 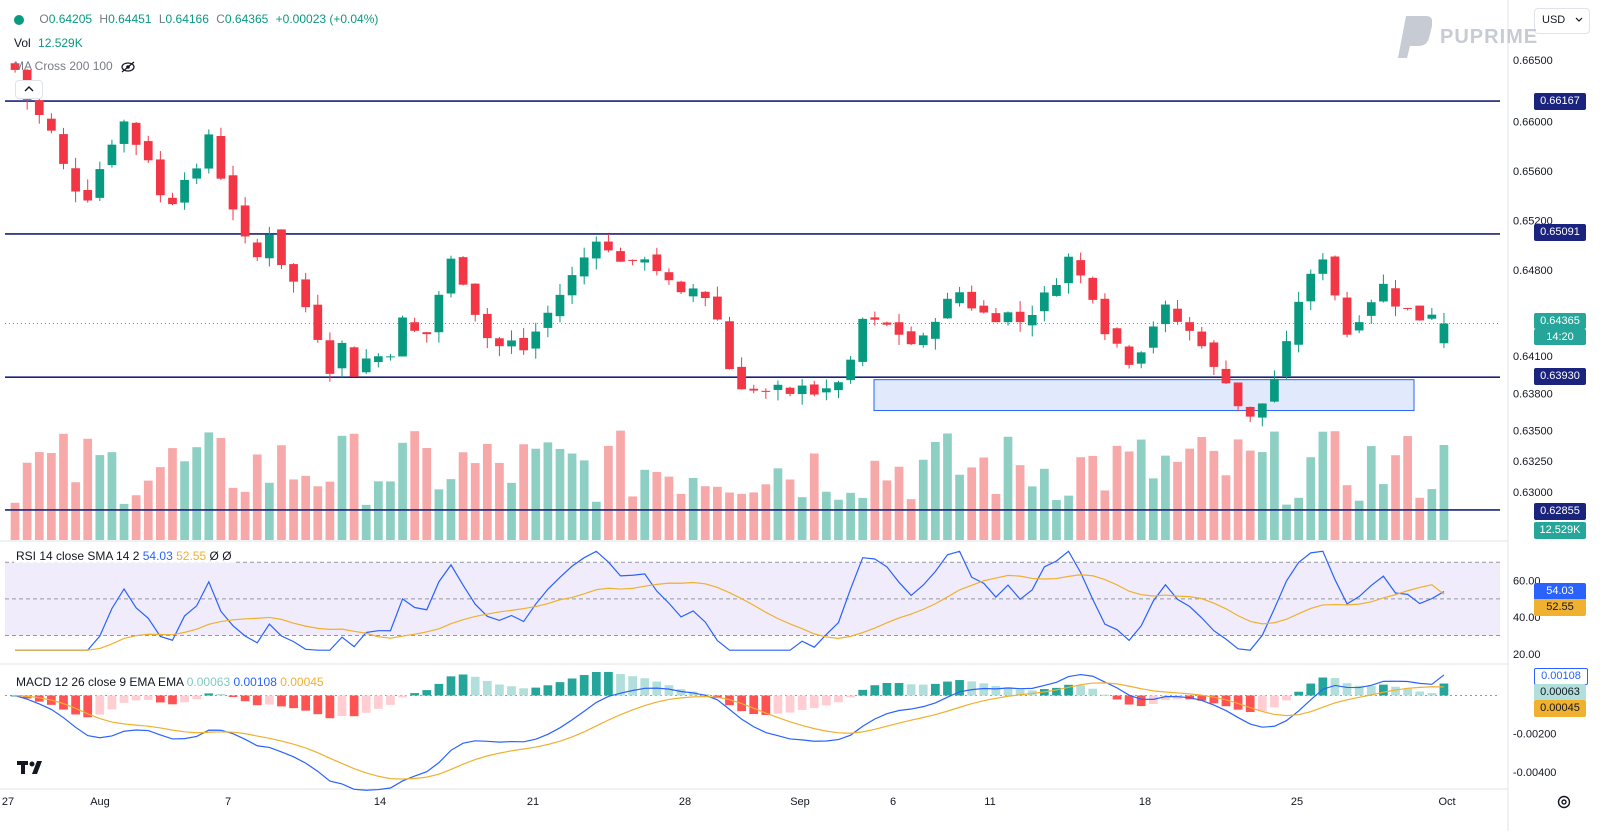 I want to click on rsi-ma-tag: Ø, so click(x=214, y=556).